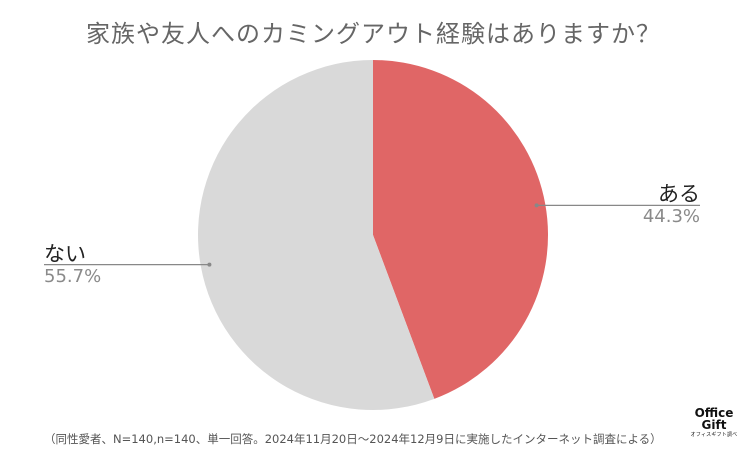 The height and width of the screenshot is (463, 747). What do you see at coordinates (65, 253) in the screenshot?
I see `slice-label-nai: ない` at bounding box center [65, 253].